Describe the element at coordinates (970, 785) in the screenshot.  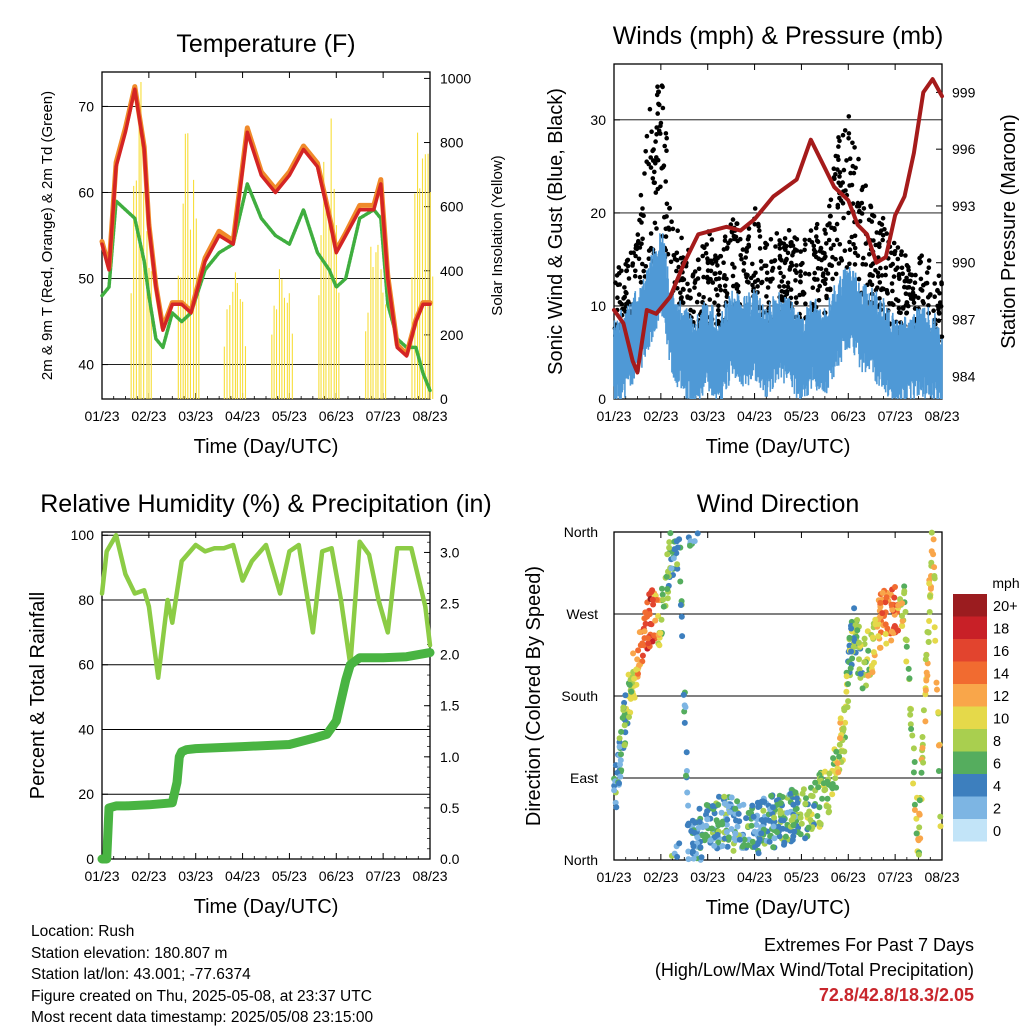
I see `legend-swatch` at that location.